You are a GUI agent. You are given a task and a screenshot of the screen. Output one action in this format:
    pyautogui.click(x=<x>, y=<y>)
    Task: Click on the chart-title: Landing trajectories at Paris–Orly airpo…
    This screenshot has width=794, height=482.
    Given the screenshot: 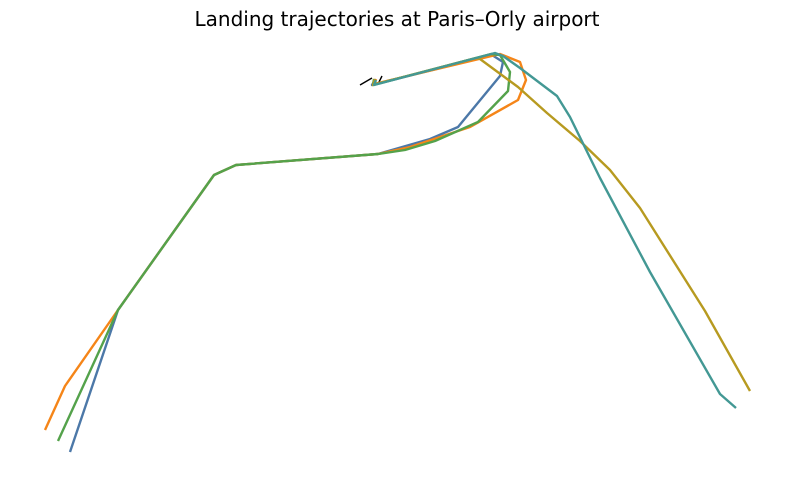 What is the action you would take?
    pyautogui.click(x=397, y=19)
    